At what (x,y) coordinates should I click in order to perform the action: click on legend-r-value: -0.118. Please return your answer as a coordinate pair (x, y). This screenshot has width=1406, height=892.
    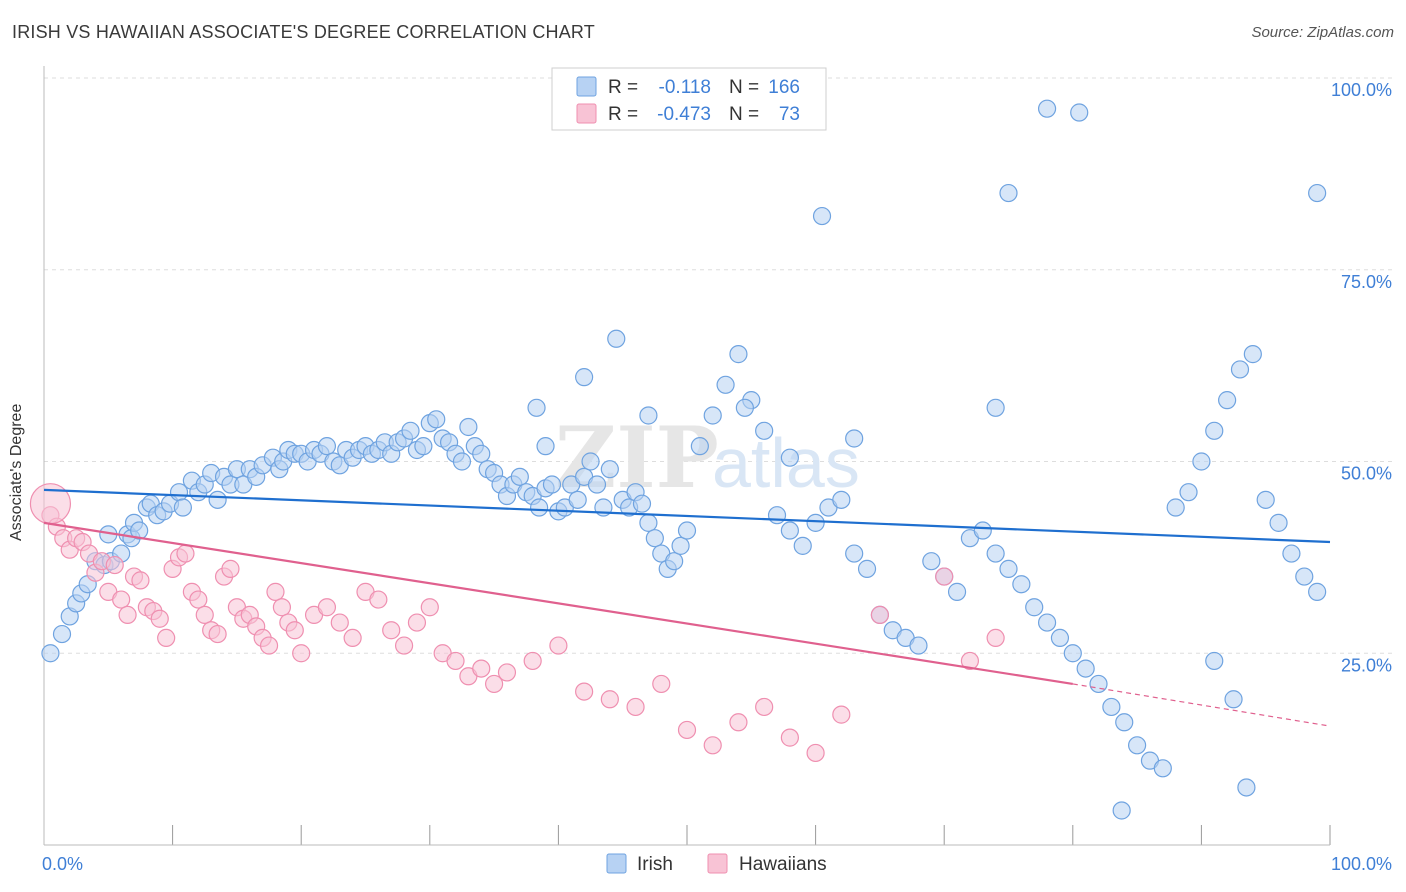
    Looking at the image, I should click on (685, 87).